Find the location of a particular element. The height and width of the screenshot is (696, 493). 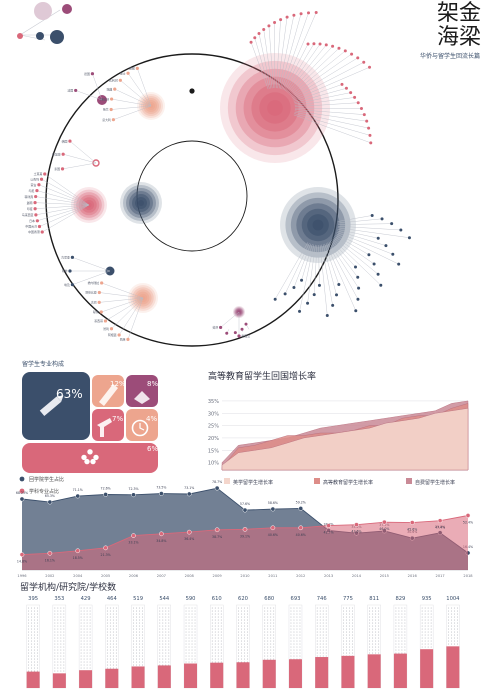

spoke-label: 斐济 is located at coordinates (215, 327).